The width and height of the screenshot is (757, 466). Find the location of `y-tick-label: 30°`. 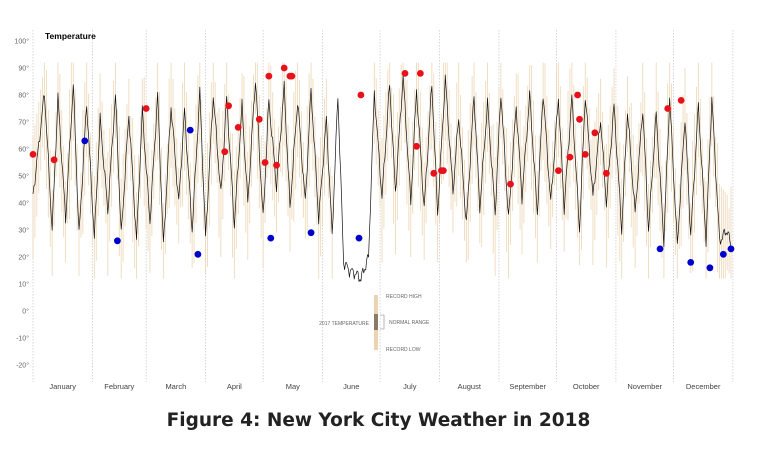

y-tick-label: 30° is located at coordinates (23, 231).